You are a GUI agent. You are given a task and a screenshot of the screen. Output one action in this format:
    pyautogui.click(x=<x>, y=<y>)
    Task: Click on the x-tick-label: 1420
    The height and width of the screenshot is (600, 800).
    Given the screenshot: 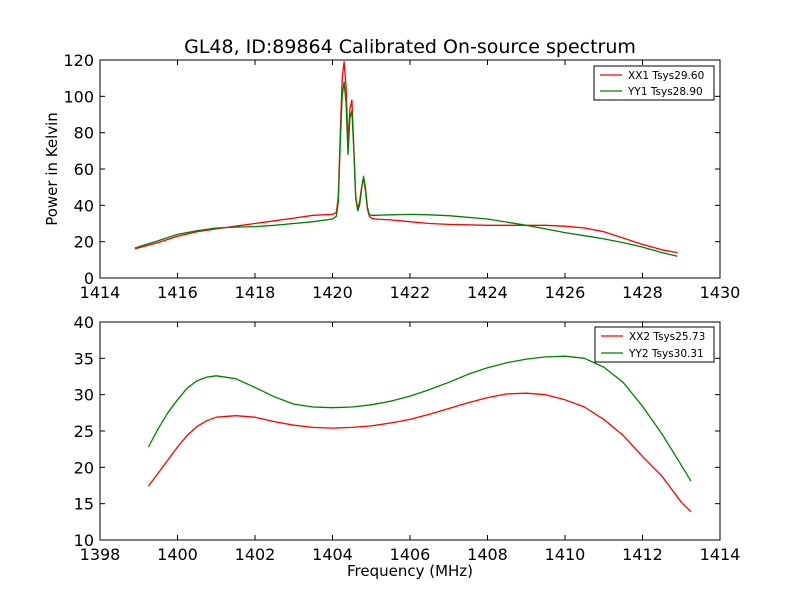 What is the action you would take?
    pyautogui.click(x=332, y=292)
    